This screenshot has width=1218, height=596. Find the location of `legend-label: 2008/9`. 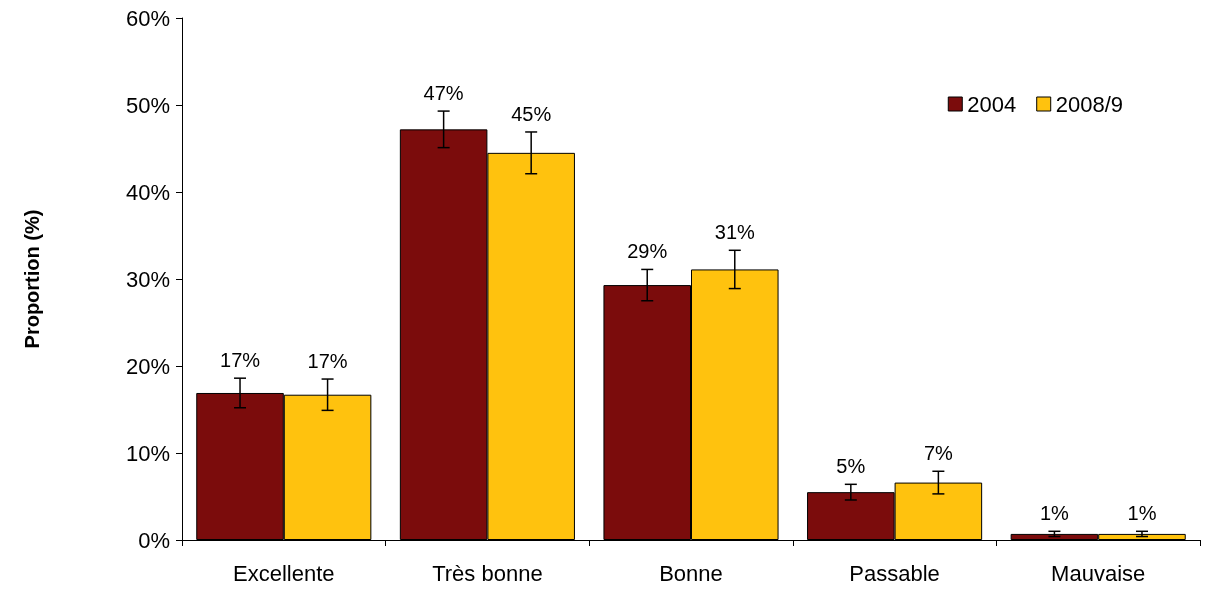

legend-label: 2008/9 is located at coordinates (1089, 104).